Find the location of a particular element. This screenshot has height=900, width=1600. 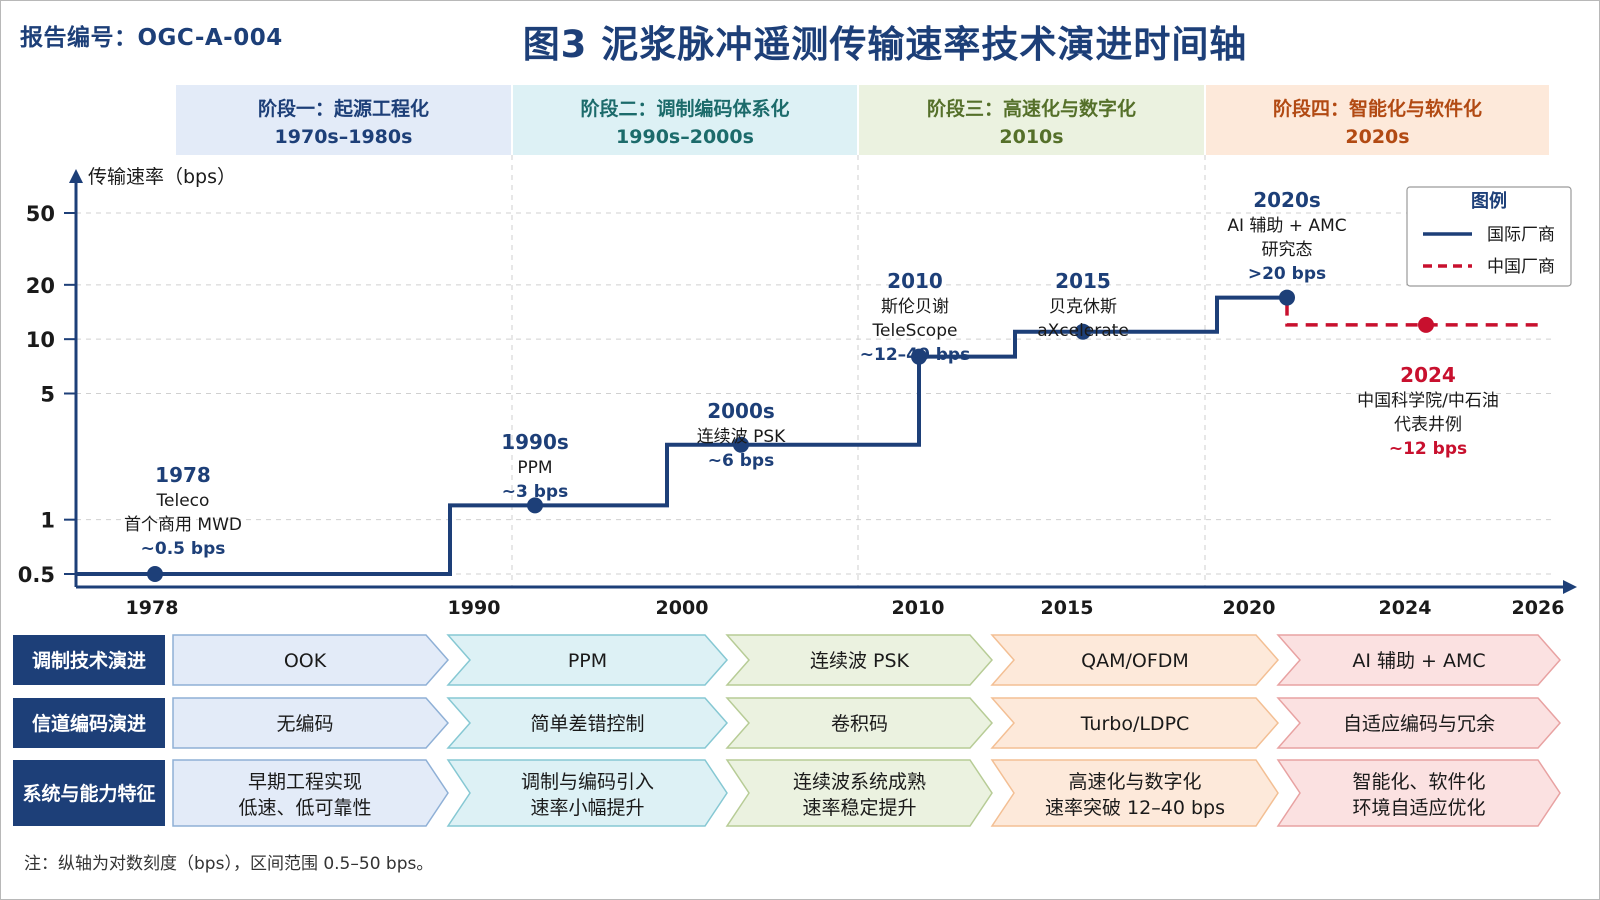

report-id: 报告编号：OGC-A-004 is located at coordinates (151, 38).